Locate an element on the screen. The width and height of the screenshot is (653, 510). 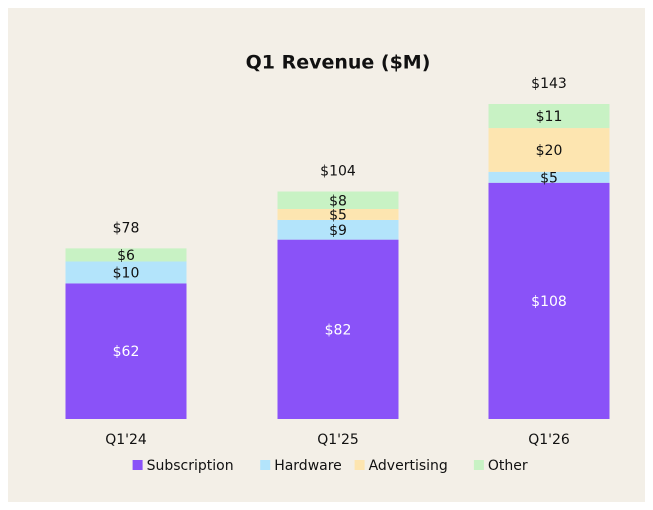
x-tick-label: Q1'25 is located at coordinates (338, 440).